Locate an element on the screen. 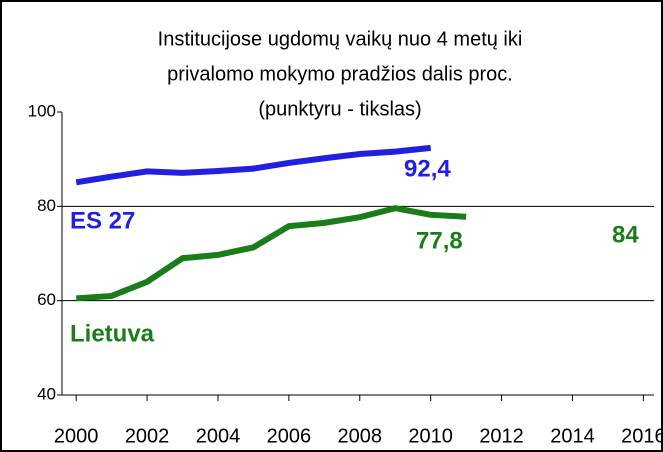  legend-label: ES 27 is located at coordinates (102, 220).